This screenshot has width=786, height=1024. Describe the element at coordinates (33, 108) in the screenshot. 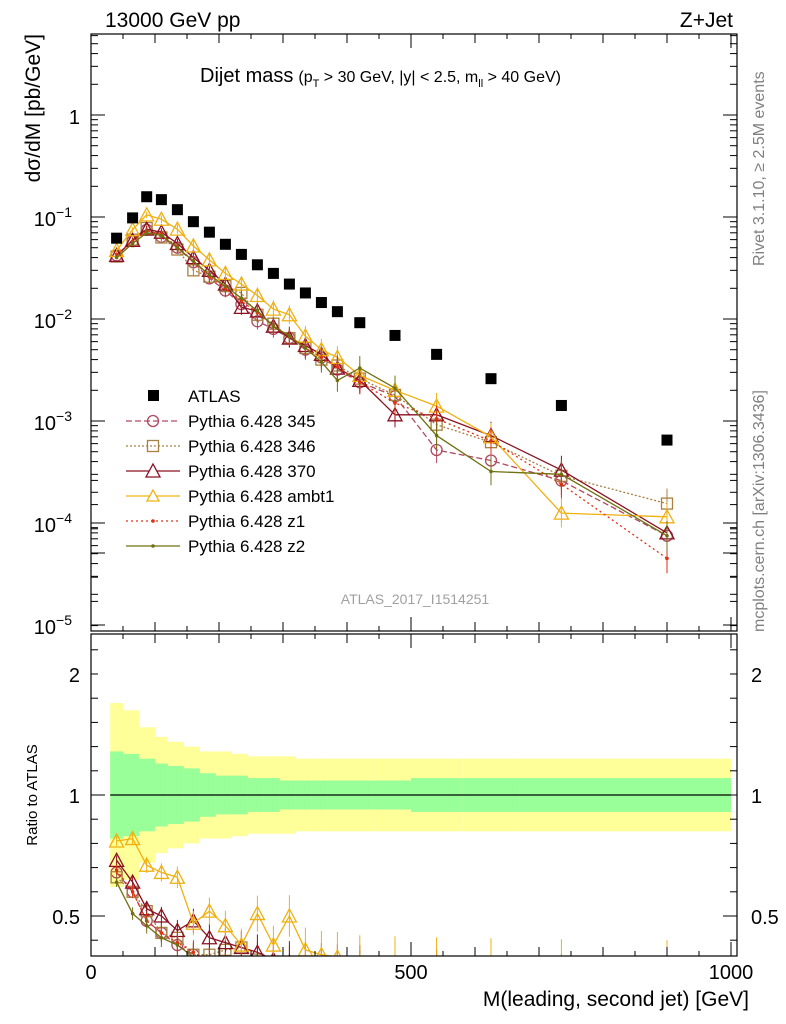

I see `top-ylabel: dσ/dM [pb/GeV]` at that location.